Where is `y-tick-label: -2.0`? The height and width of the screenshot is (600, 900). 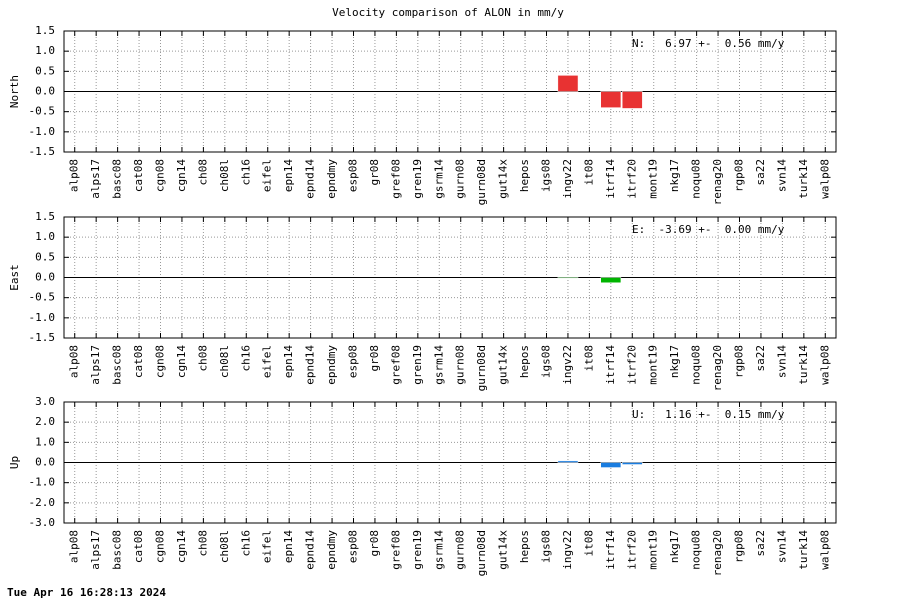 y-tick-label: -2.0 is located at coordinates (42, 502).